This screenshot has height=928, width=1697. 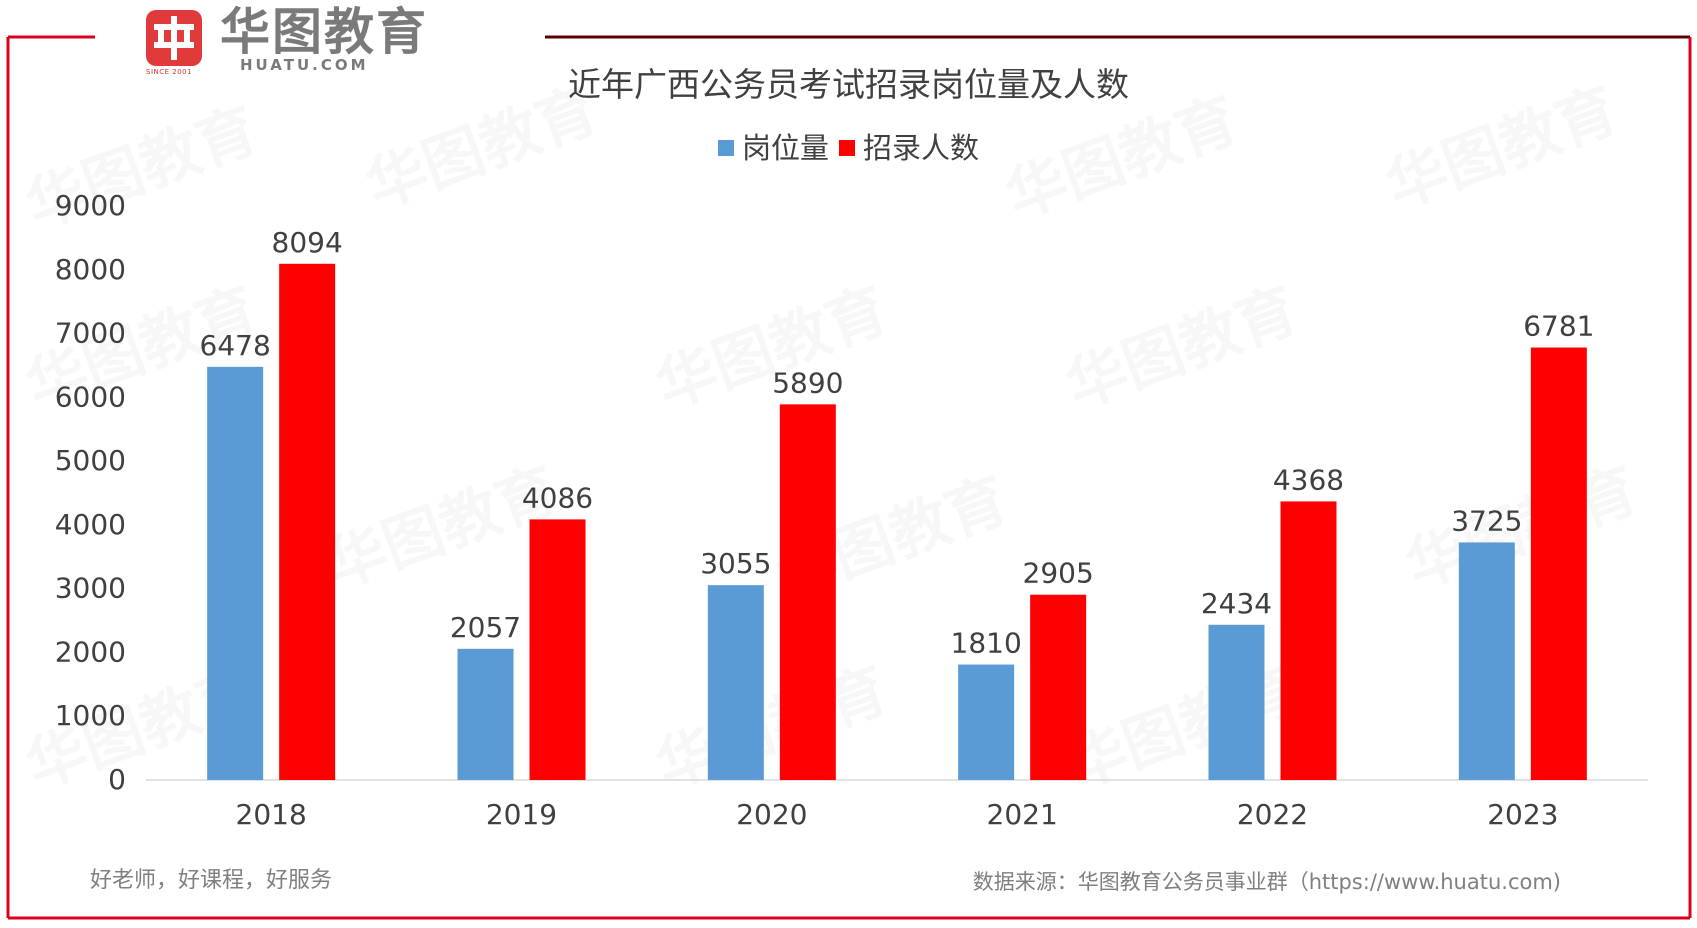 What do you see at coordinates (1522, 814) in the screenshot?
I see `x-tick-label: 2023` at bounding box center [1522, 814].